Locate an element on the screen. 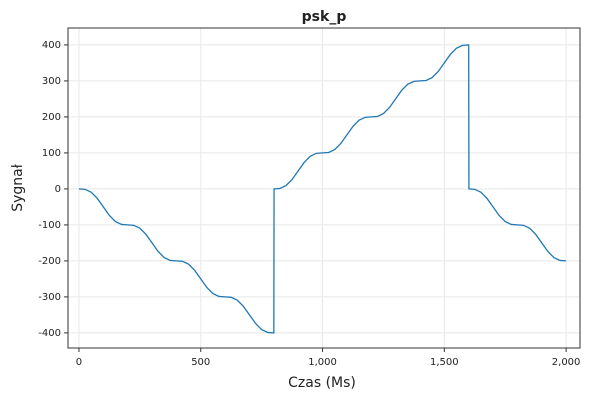  y-tick-label: 0 is located at coordinates (58, 189).